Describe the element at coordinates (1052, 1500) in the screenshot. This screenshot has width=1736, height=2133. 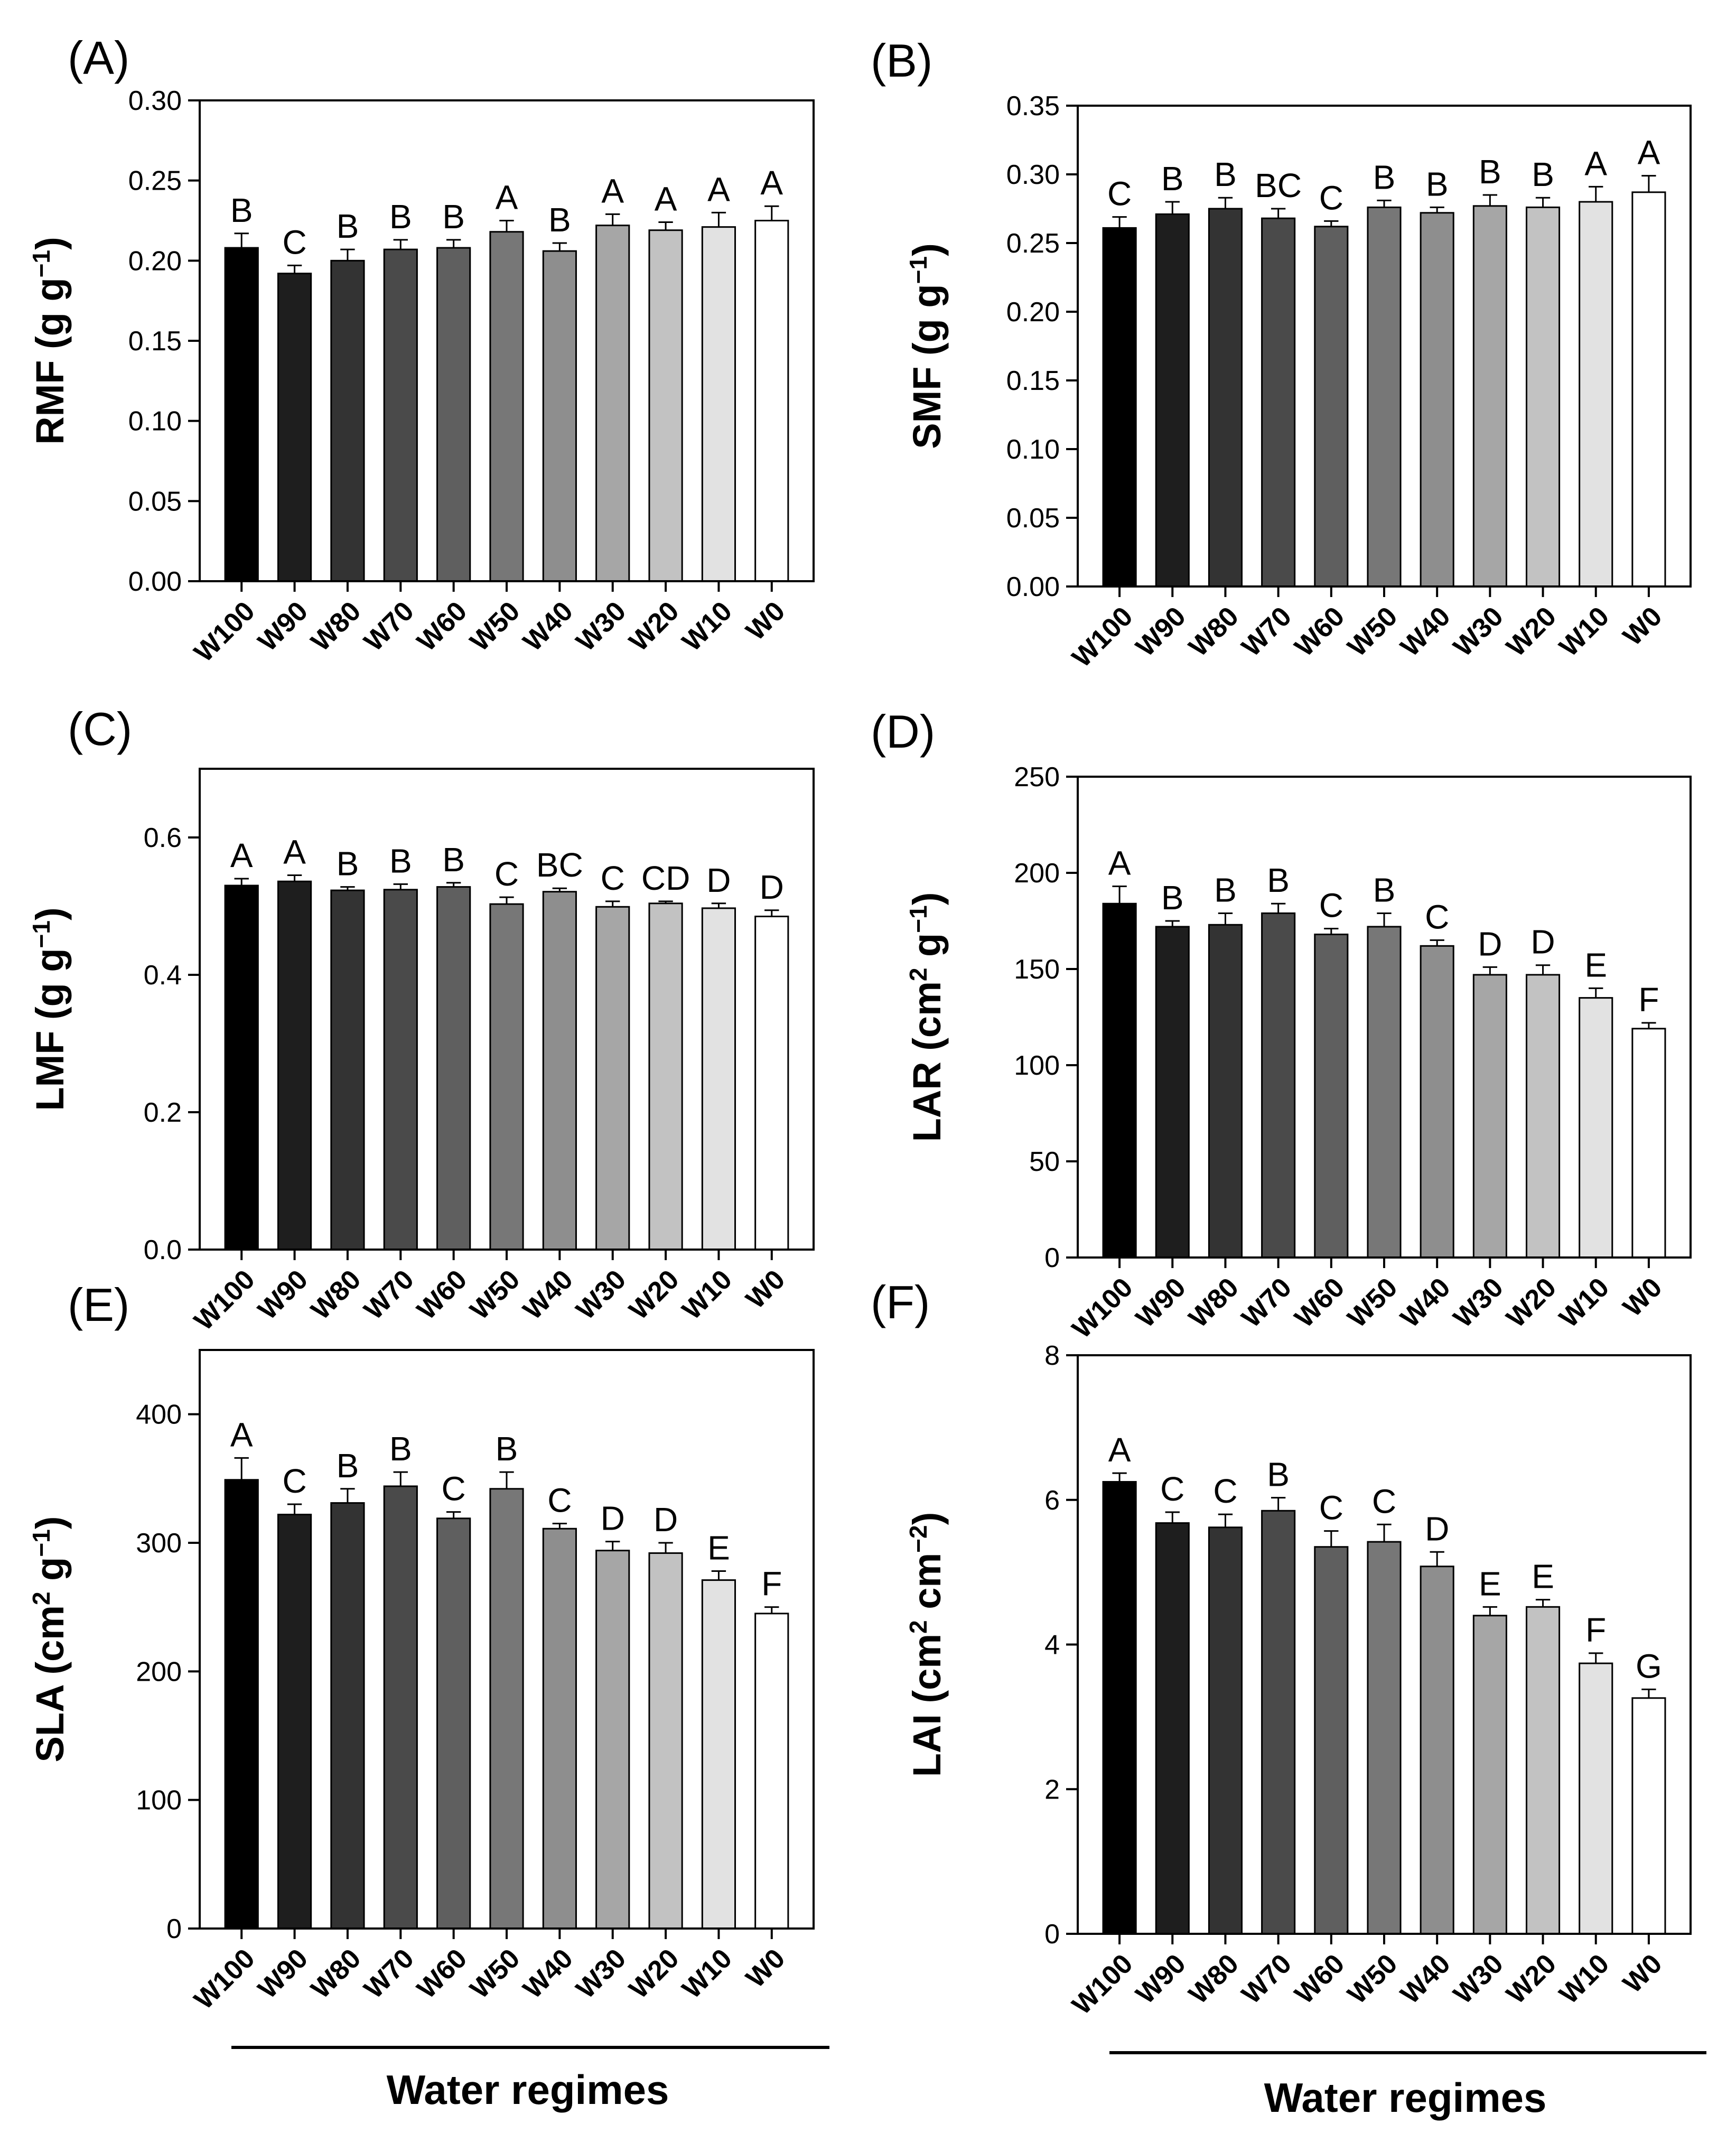
I see `y-tick-label: 6` at that location.